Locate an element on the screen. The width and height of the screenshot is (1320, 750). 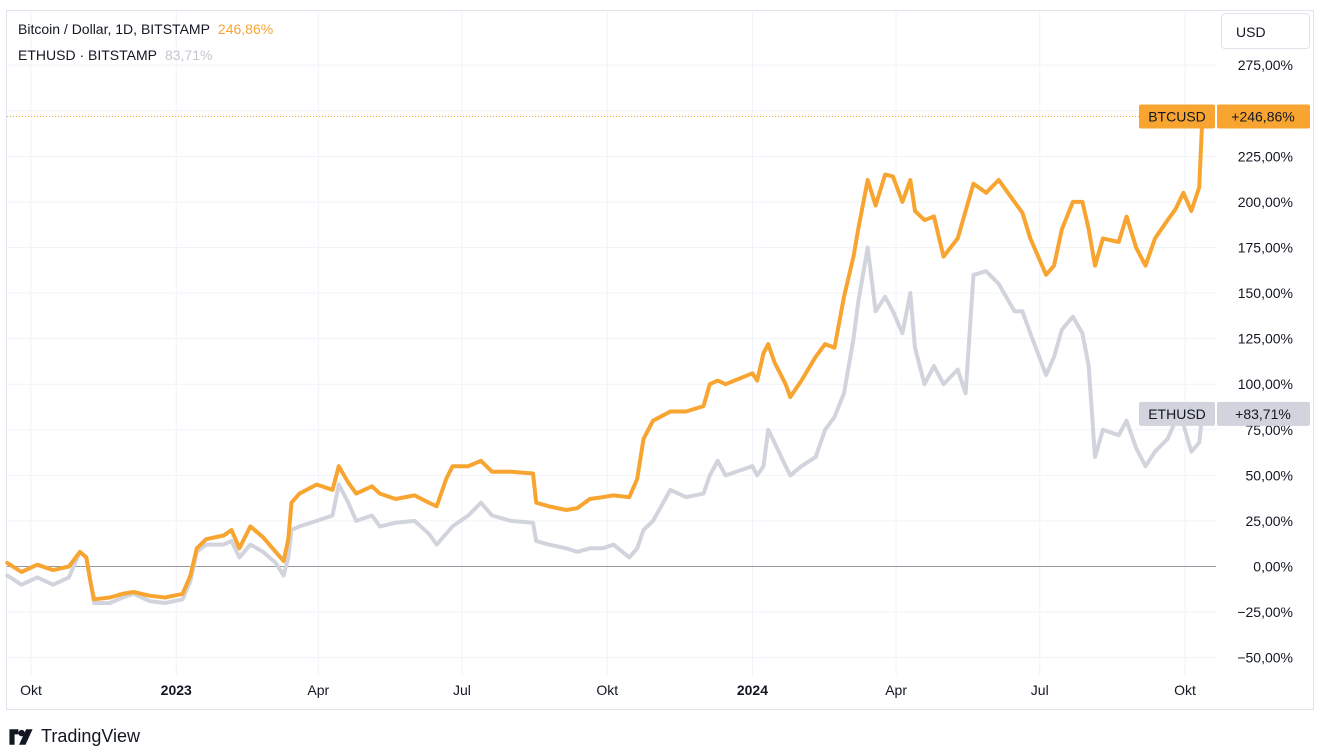
eth-price-label: ETHUSD +83,71% is located at coordinates (1224, 413).